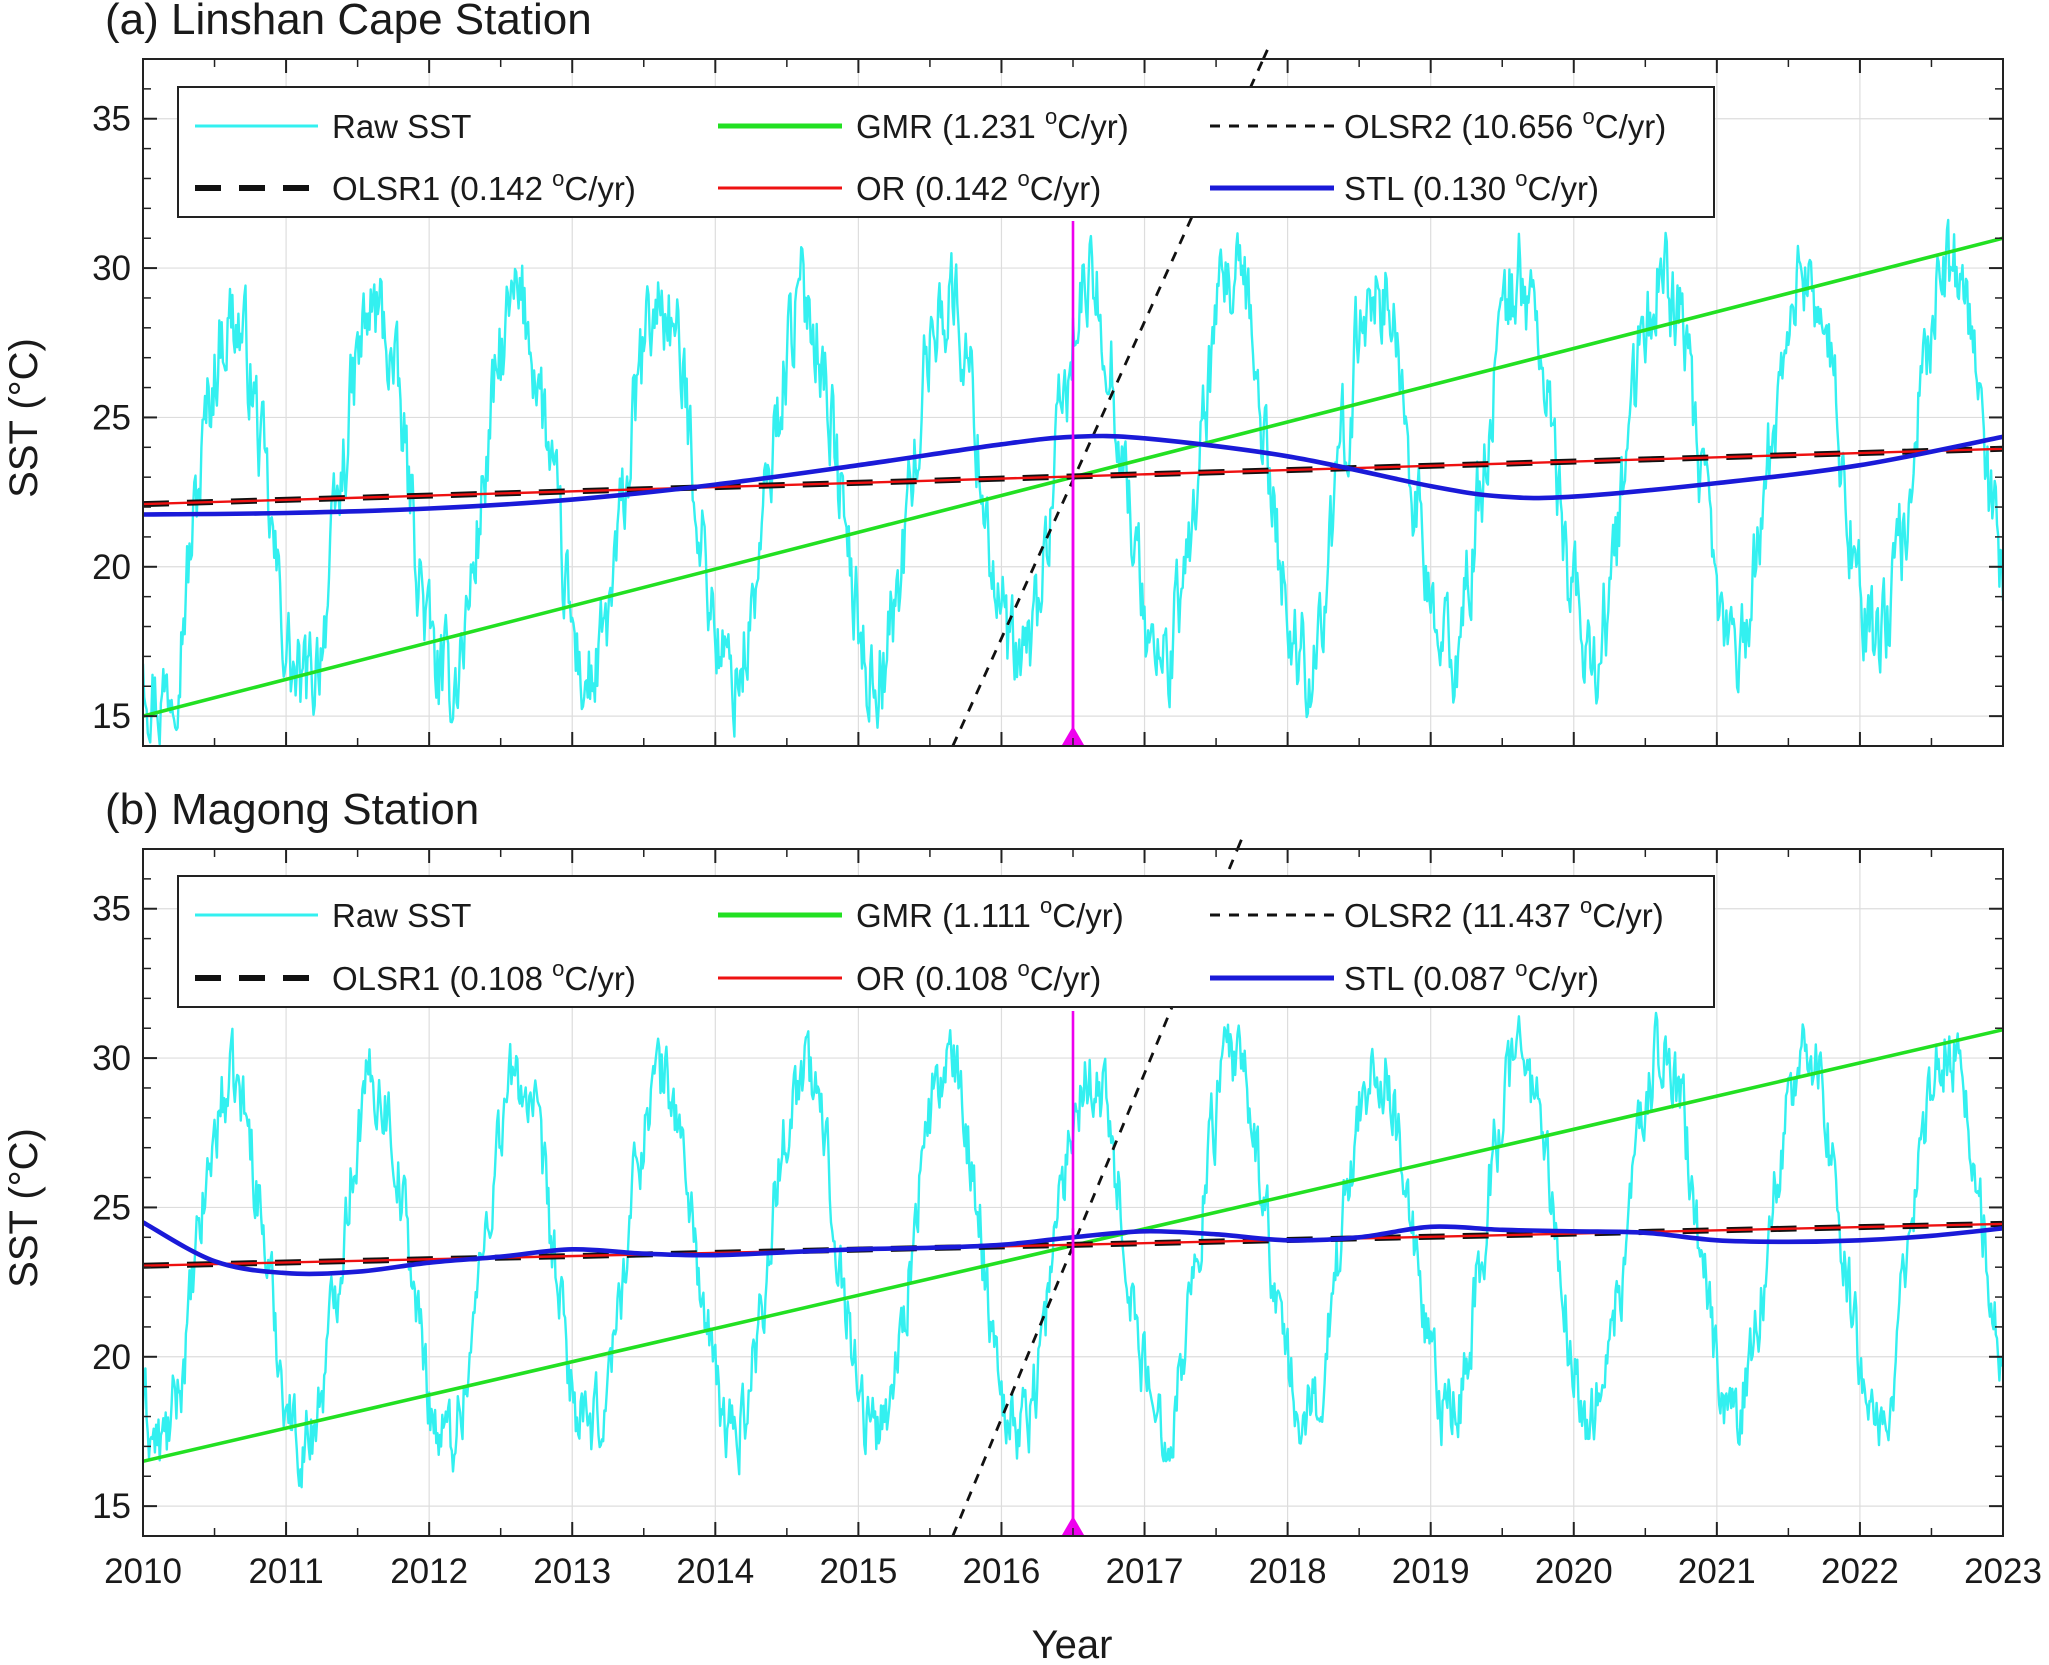 This screenshot has height=1665, width=2049. What do you see at coordinates (1522, 126) in the screenshot?
I see `legend-olsr2-value: 10.656` at bounding box center [1522, 126].